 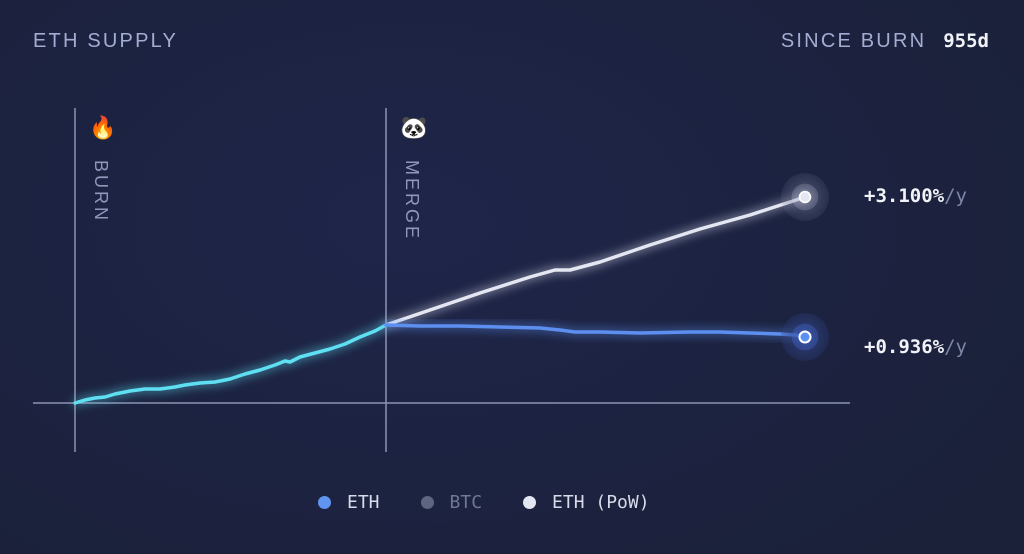 I want to click on eth-pow-rate-unit: /y, so click(x=955, y=196).